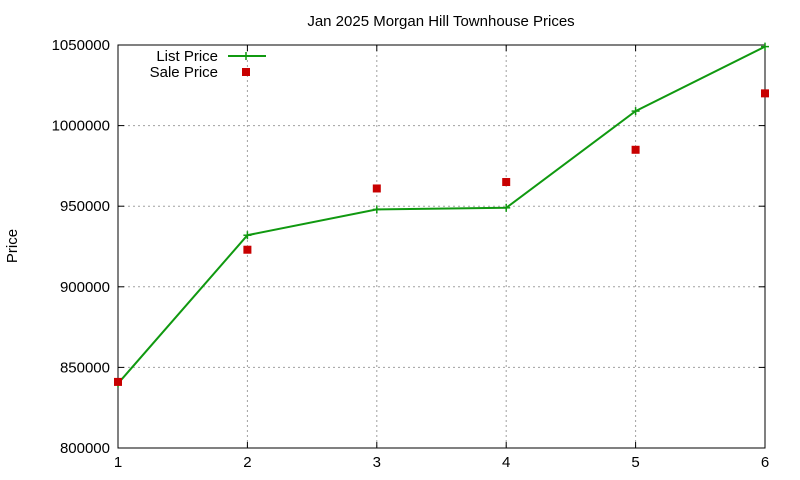 This screenshot has width=800, height=480. Describe the element at coordinates (81, 45) in the screenshot. I see `y-tick-label: 1050000` at that location.